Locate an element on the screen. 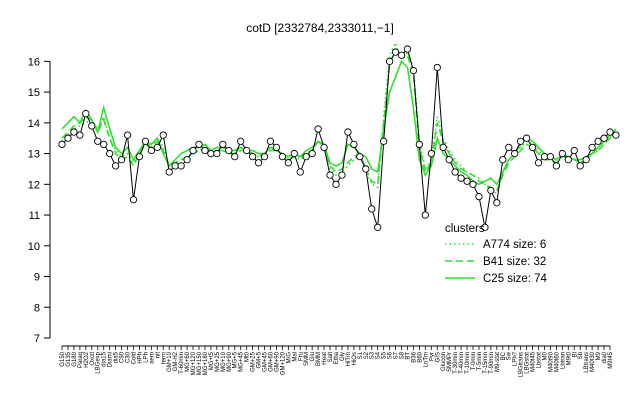 The height and width of the screenshot is (400, 640). x-tick-label: HiTm is located at coordinates (349, 359).